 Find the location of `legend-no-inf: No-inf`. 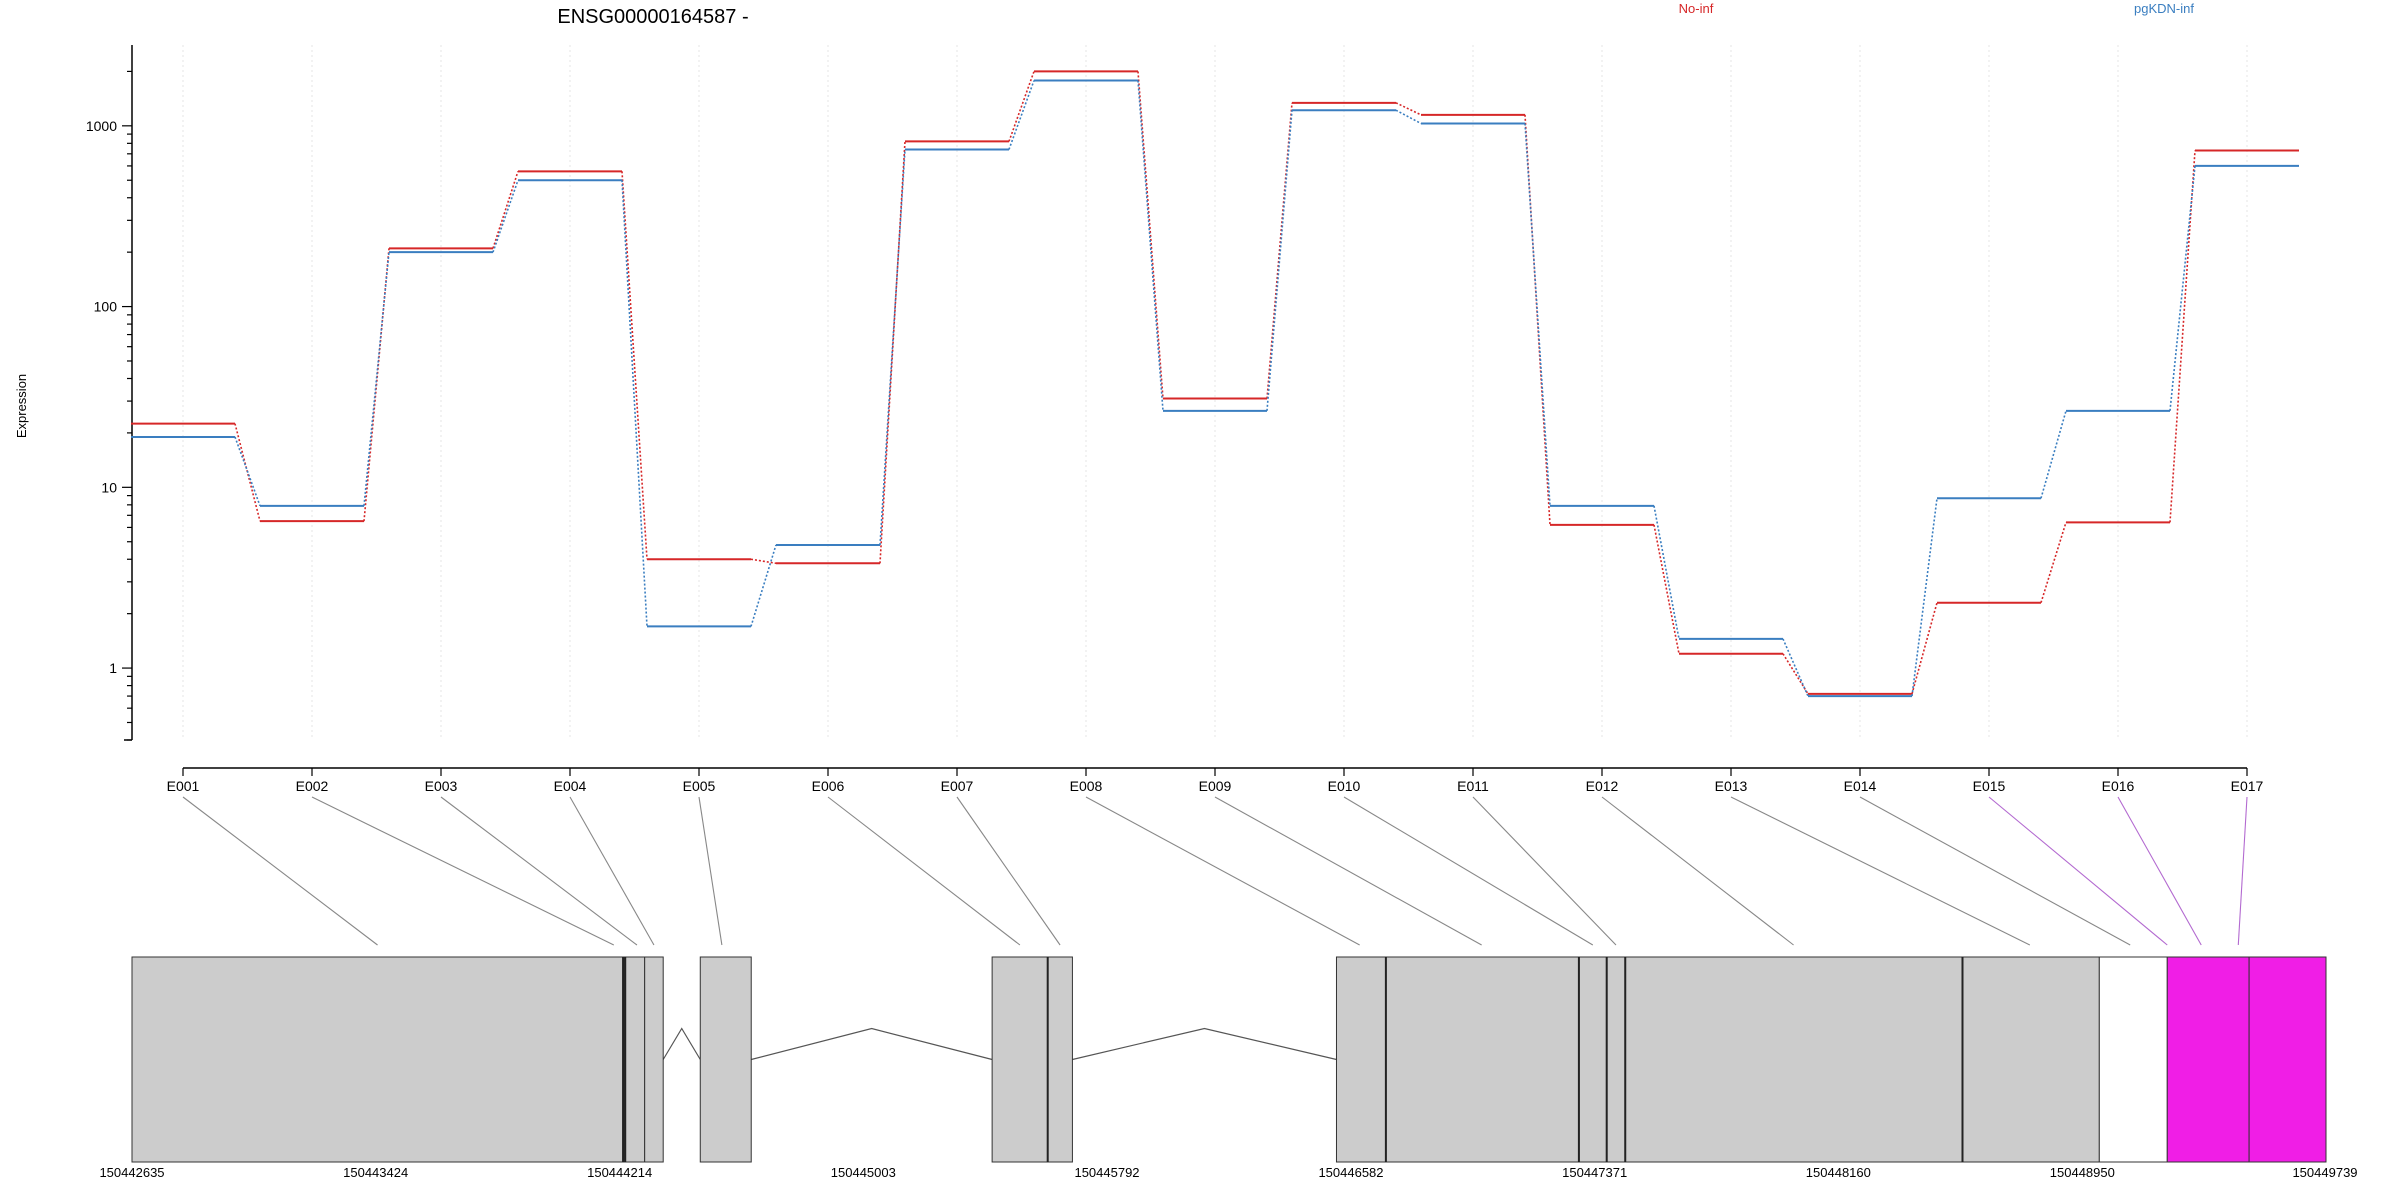

legend-no-inf: No-inf is located at coordinates (1696, 8).